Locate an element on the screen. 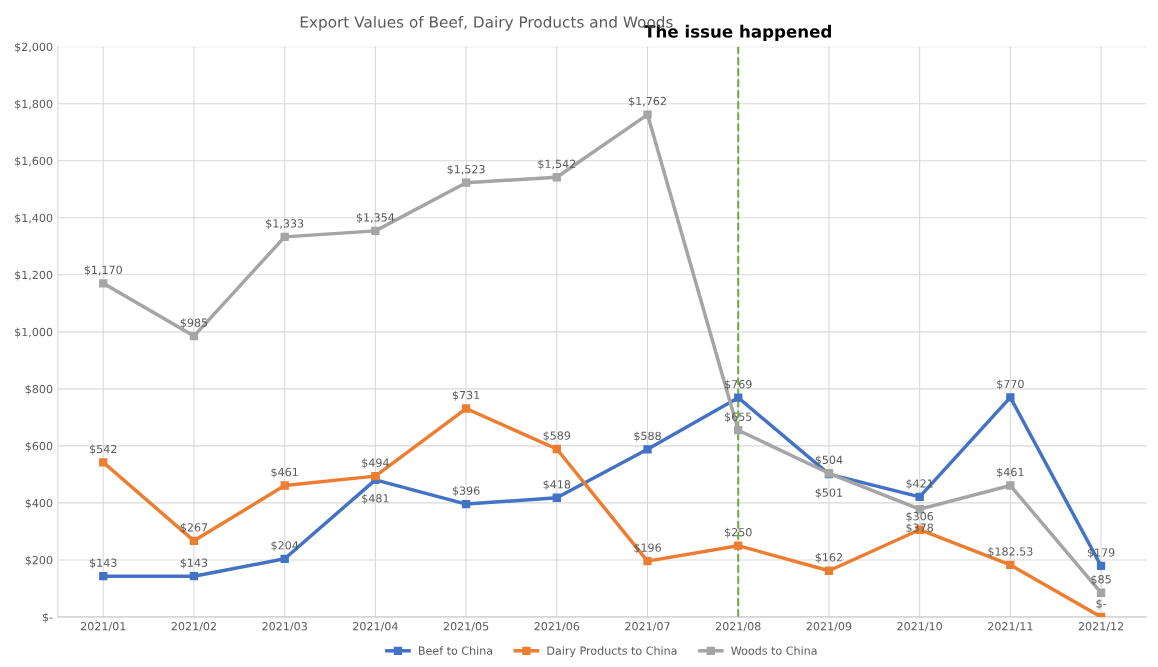 The width and height of the screenshot is (1158, 667). legend-label: Dairy Products to China is located at coordinates (612, 651).